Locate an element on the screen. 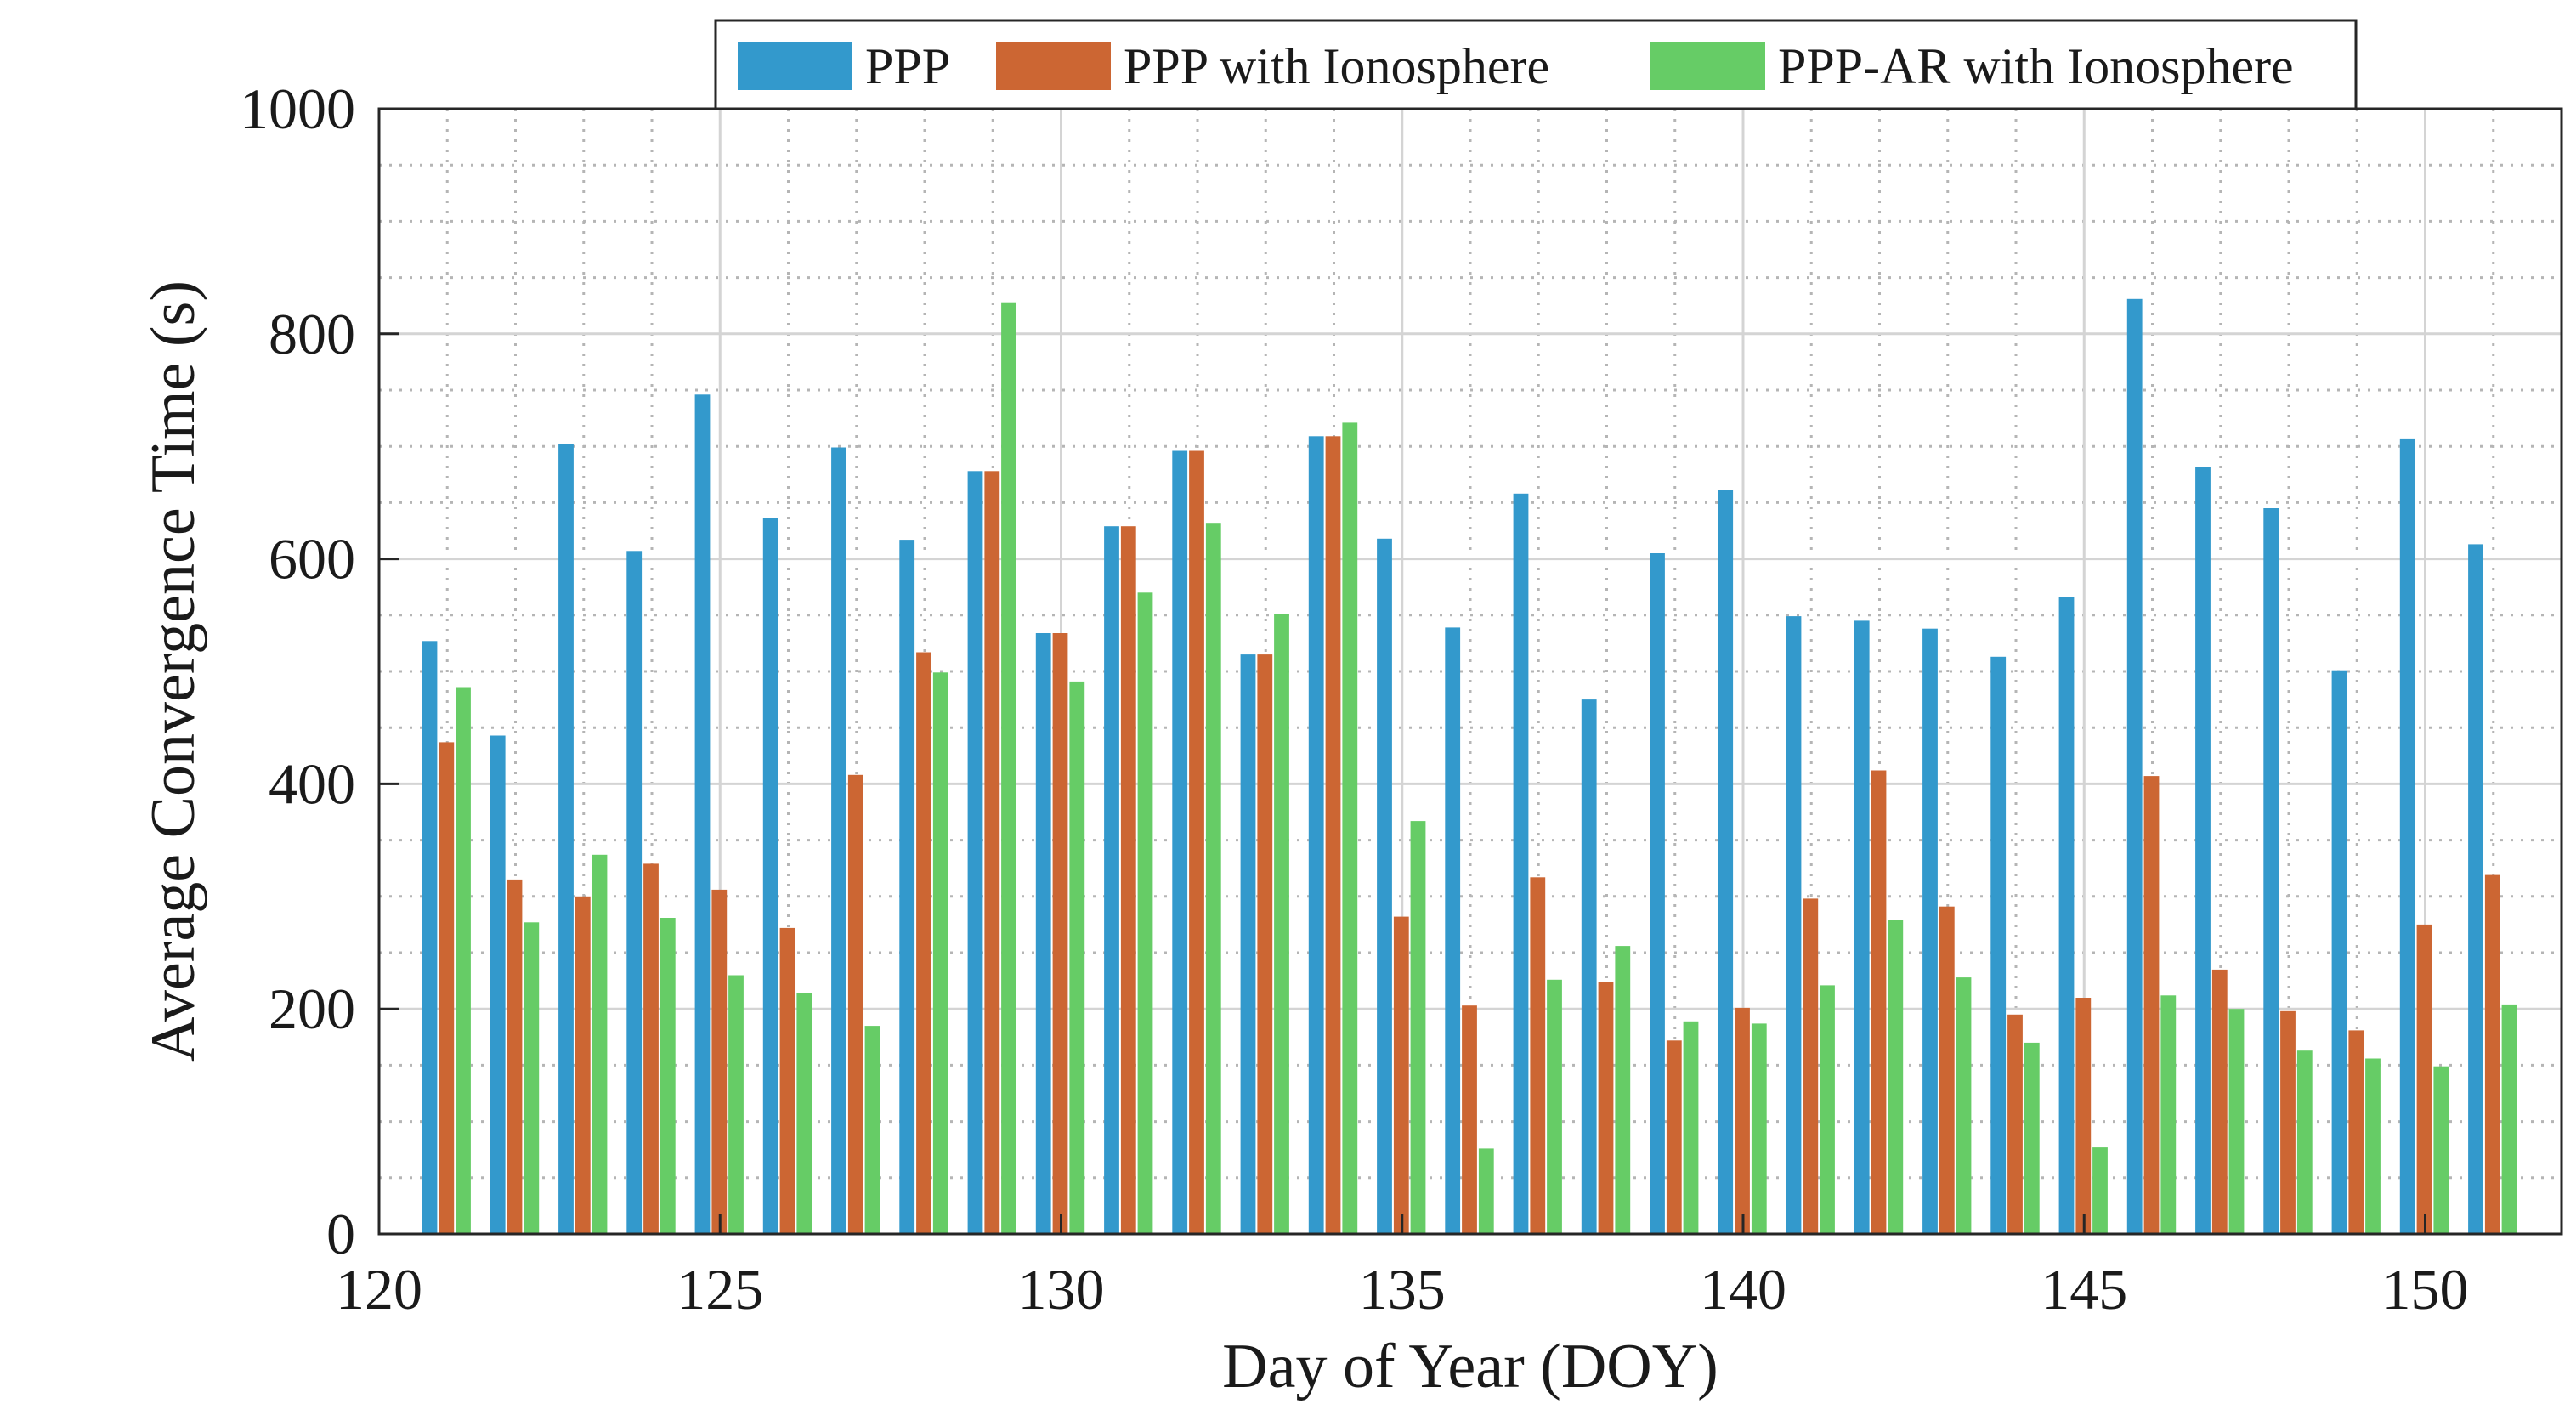  legend-entry: PPP-AR with Ionosphere is located at coordinates (2036, 66).